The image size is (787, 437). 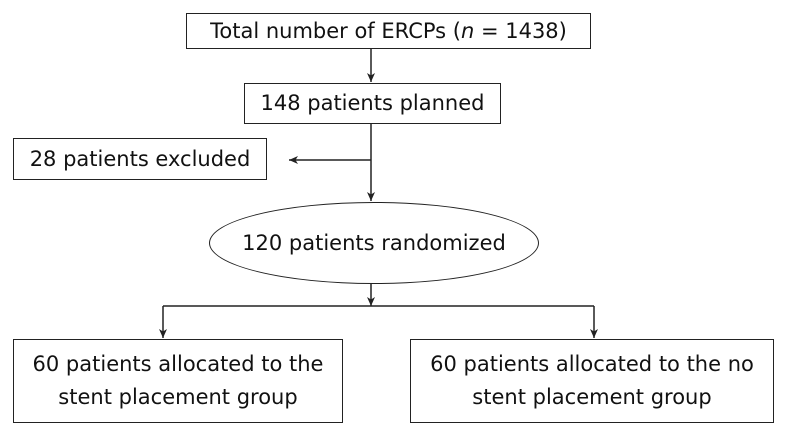 I want to click on total-ercps-box: Total number of ERCPs (n = 1438), so click(x=388, y=31).